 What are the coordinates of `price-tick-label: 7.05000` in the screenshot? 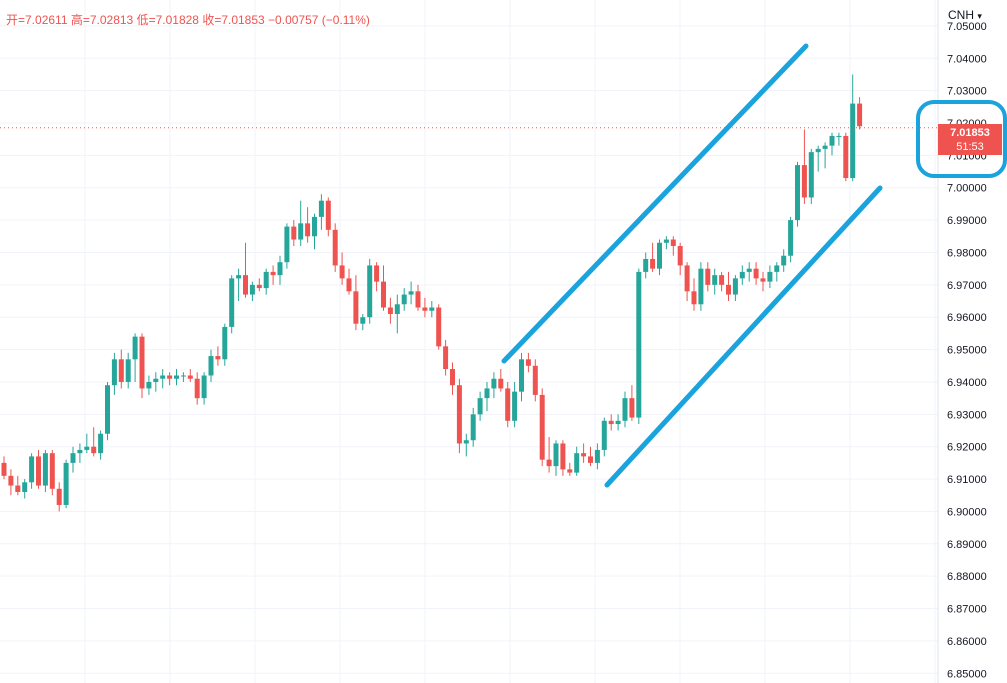 It's located at (967, 27).